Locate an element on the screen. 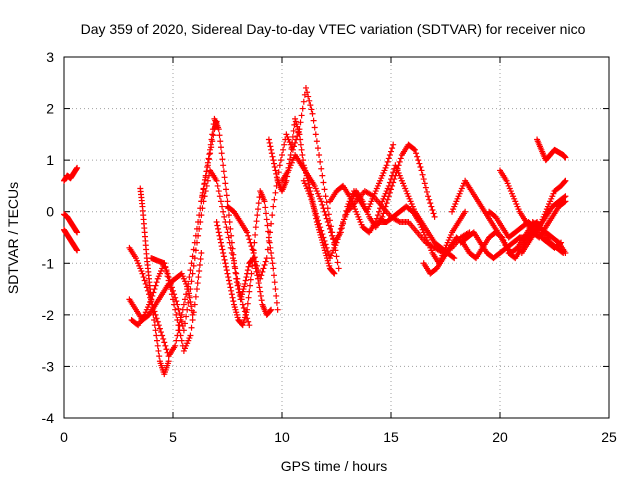 The width and height of the screenshot is (640, 480). y-tick-label: 1 is located at coordinates (50, 160).